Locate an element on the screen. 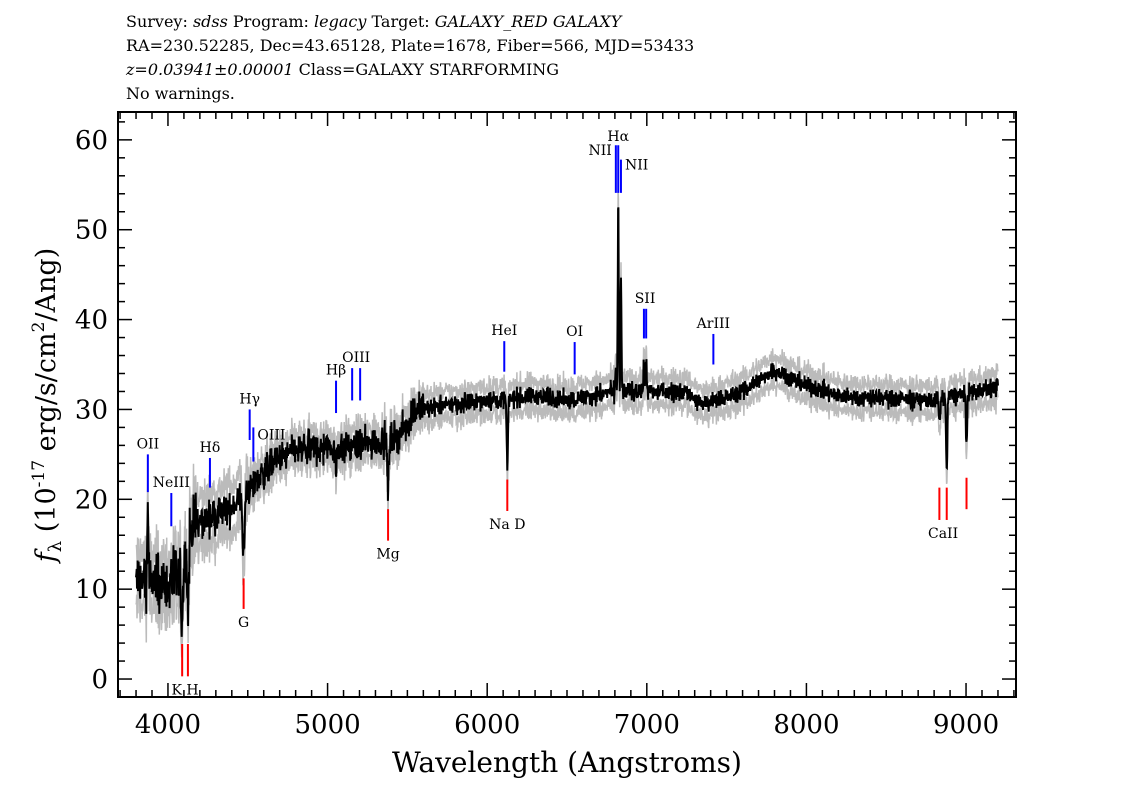  survey-label: Survey: is located at coordinates (159, 21).